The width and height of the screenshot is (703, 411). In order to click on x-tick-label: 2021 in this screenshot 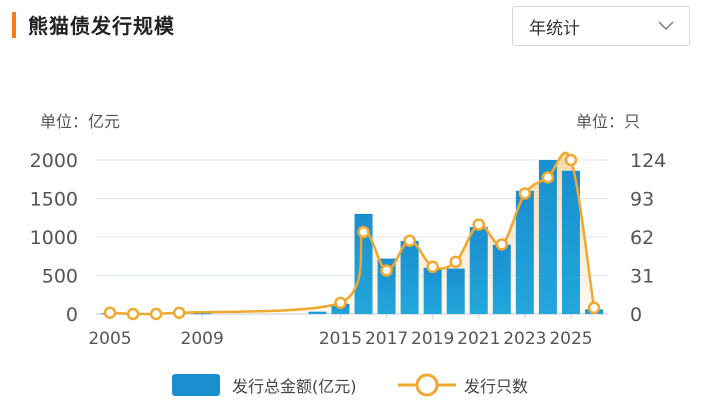, I will do `click(478, 339)`.